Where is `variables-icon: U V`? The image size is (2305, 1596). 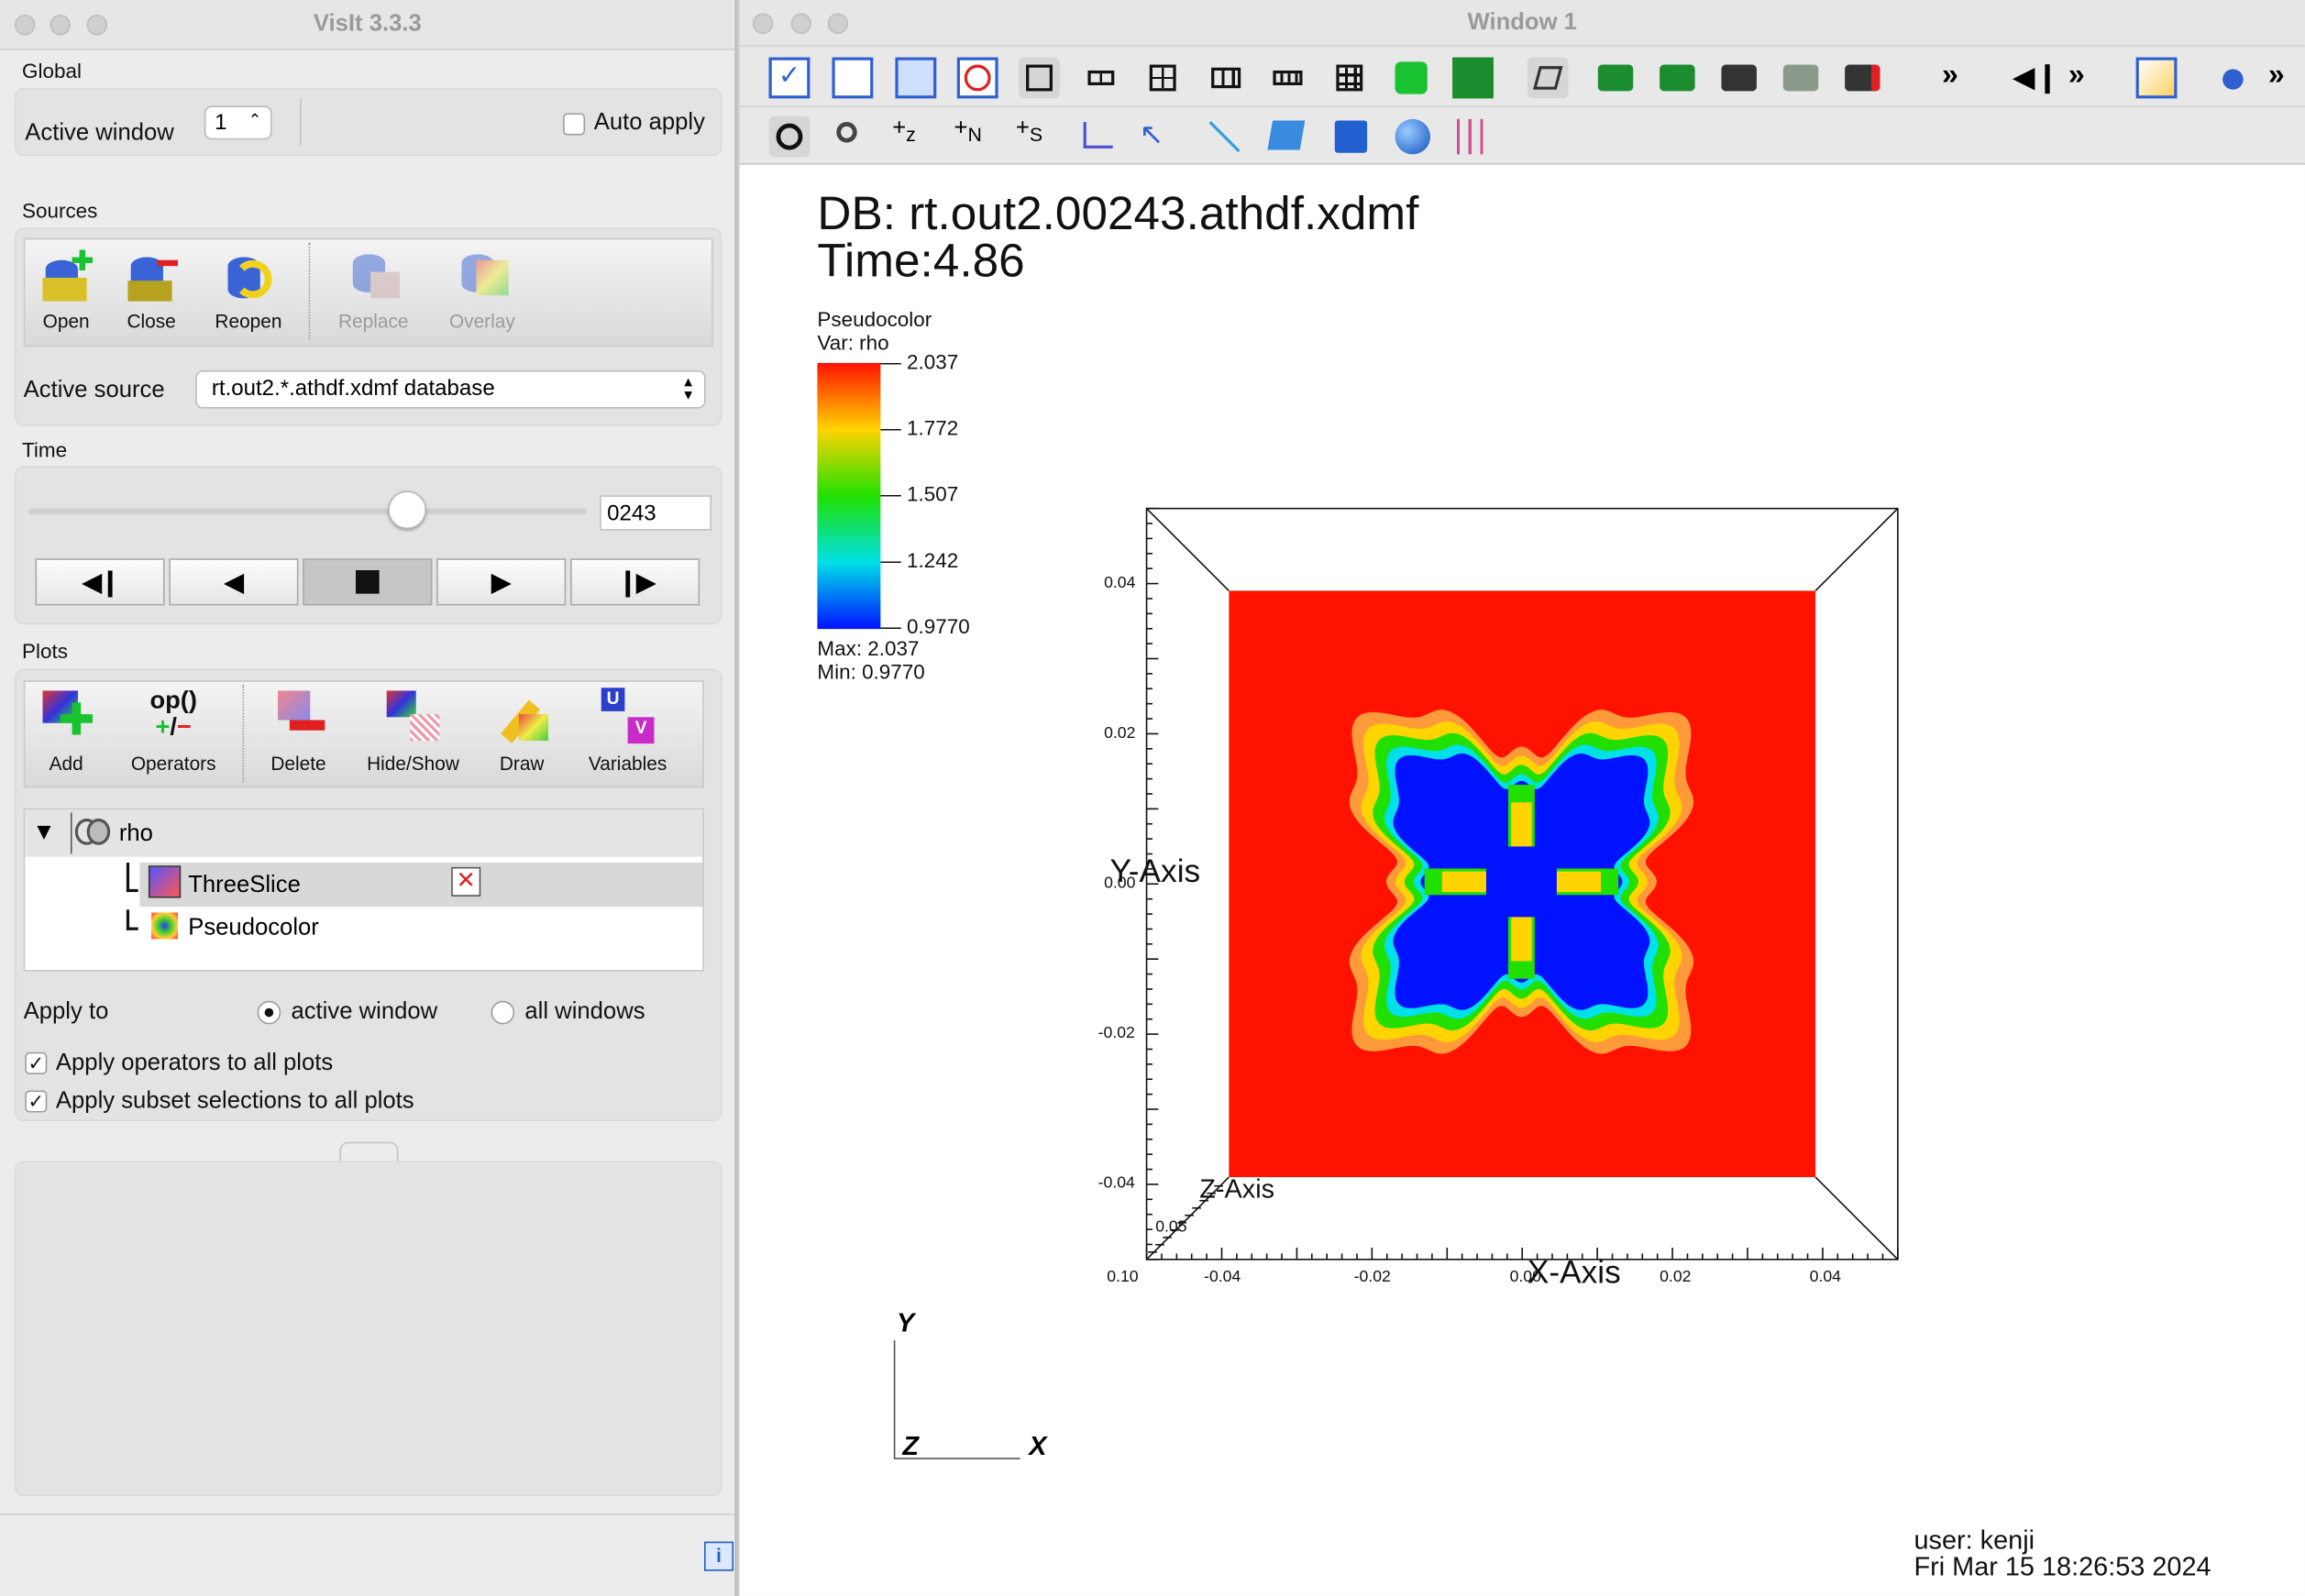 variables-icon: U V is located at coordinates (628, 717).